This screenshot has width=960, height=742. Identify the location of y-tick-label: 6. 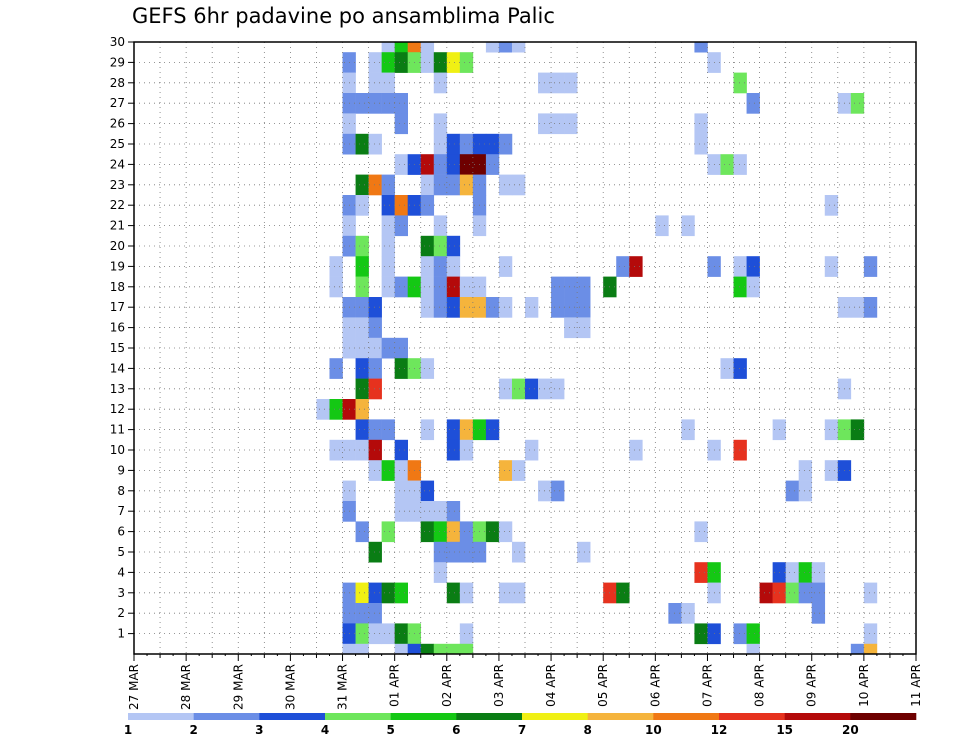
(121, 532).